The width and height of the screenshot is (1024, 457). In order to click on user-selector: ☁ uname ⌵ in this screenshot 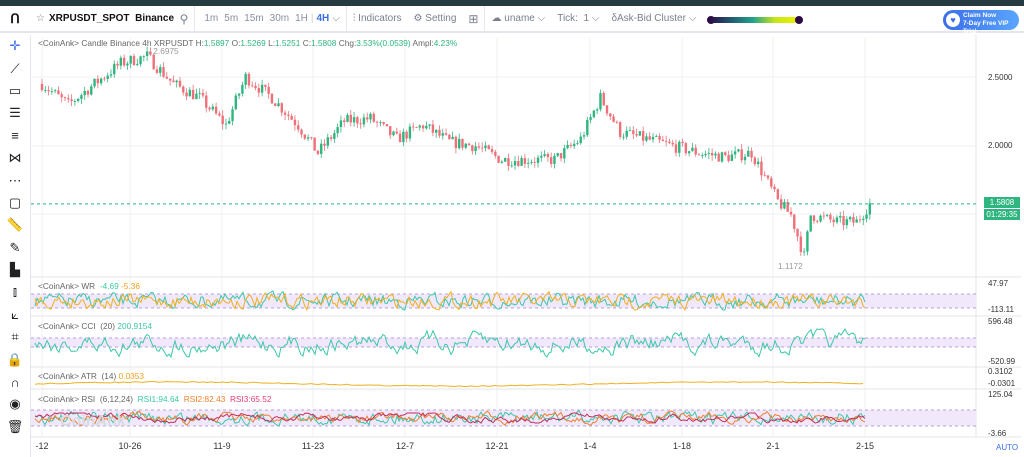, I will do `click(518, 18)`.